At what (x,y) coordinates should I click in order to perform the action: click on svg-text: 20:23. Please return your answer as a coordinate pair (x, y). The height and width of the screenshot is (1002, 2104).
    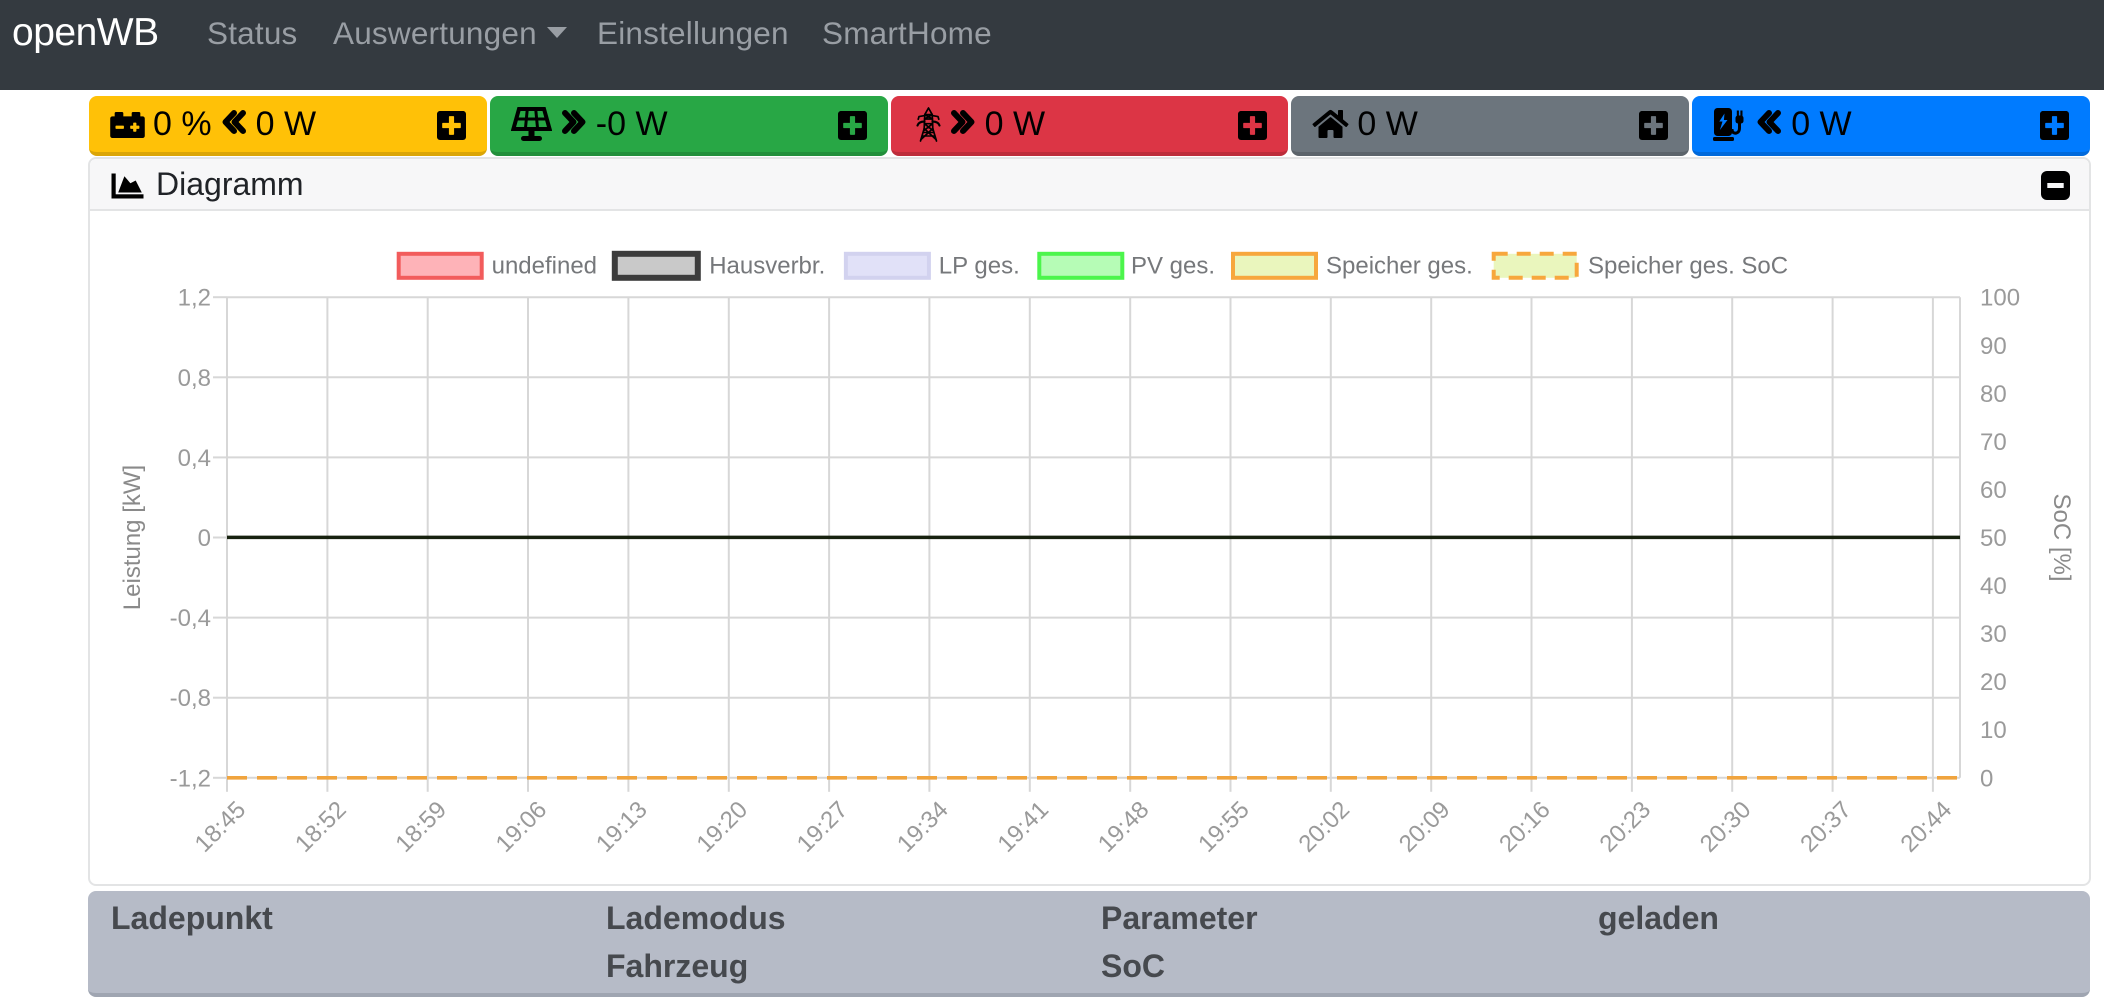
    Looking at the image, I should click on (1626, 827).